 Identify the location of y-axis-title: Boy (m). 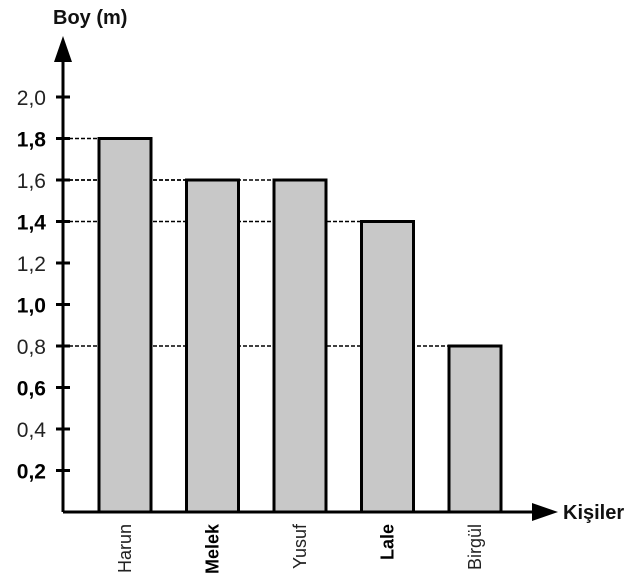
(90, 18).